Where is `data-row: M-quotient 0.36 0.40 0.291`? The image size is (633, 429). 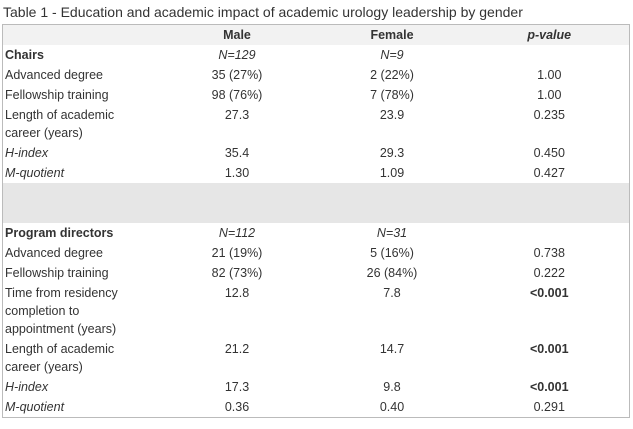 data-row: M-quotient 0.36 0.40 0.291 is located at coordinates (316, 407).